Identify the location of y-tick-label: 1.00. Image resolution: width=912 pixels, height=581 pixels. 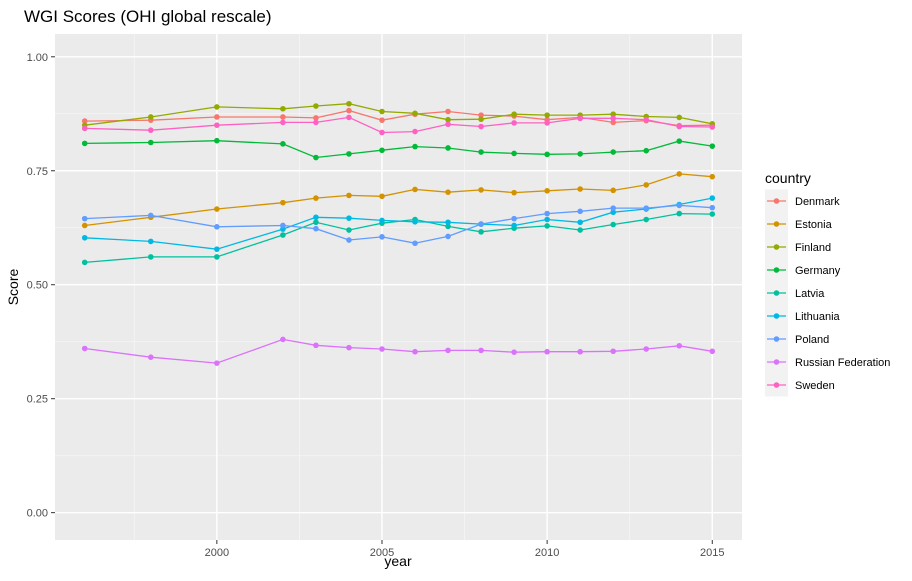
(37, 58).